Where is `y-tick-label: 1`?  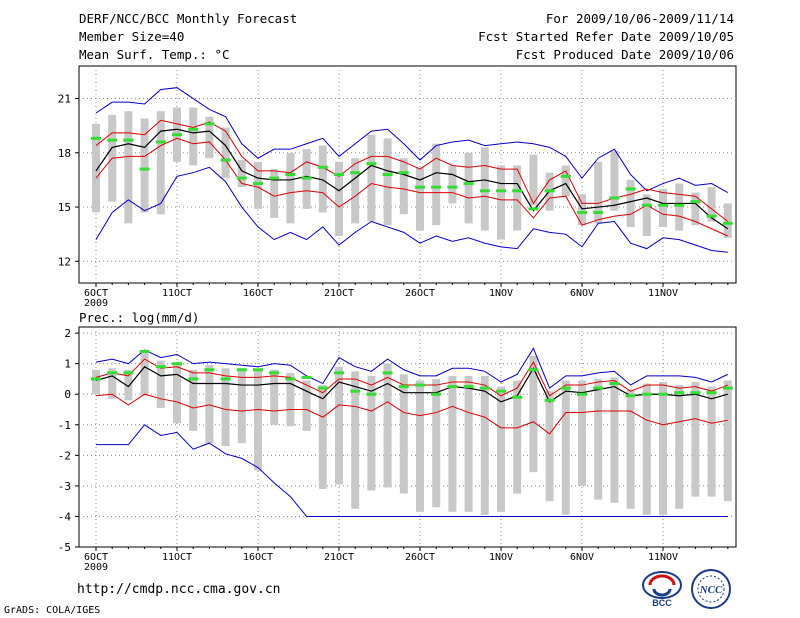 y-tick-label: 1 is located at coordinates (67, 364).